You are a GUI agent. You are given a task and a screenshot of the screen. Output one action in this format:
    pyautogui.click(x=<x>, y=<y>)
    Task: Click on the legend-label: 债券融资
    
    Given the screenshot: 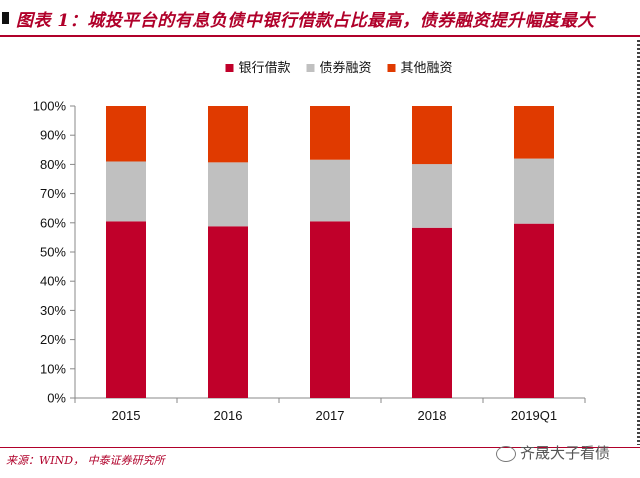 What is the action you would take?
    pyautogui.click(x=346, y=67)
    